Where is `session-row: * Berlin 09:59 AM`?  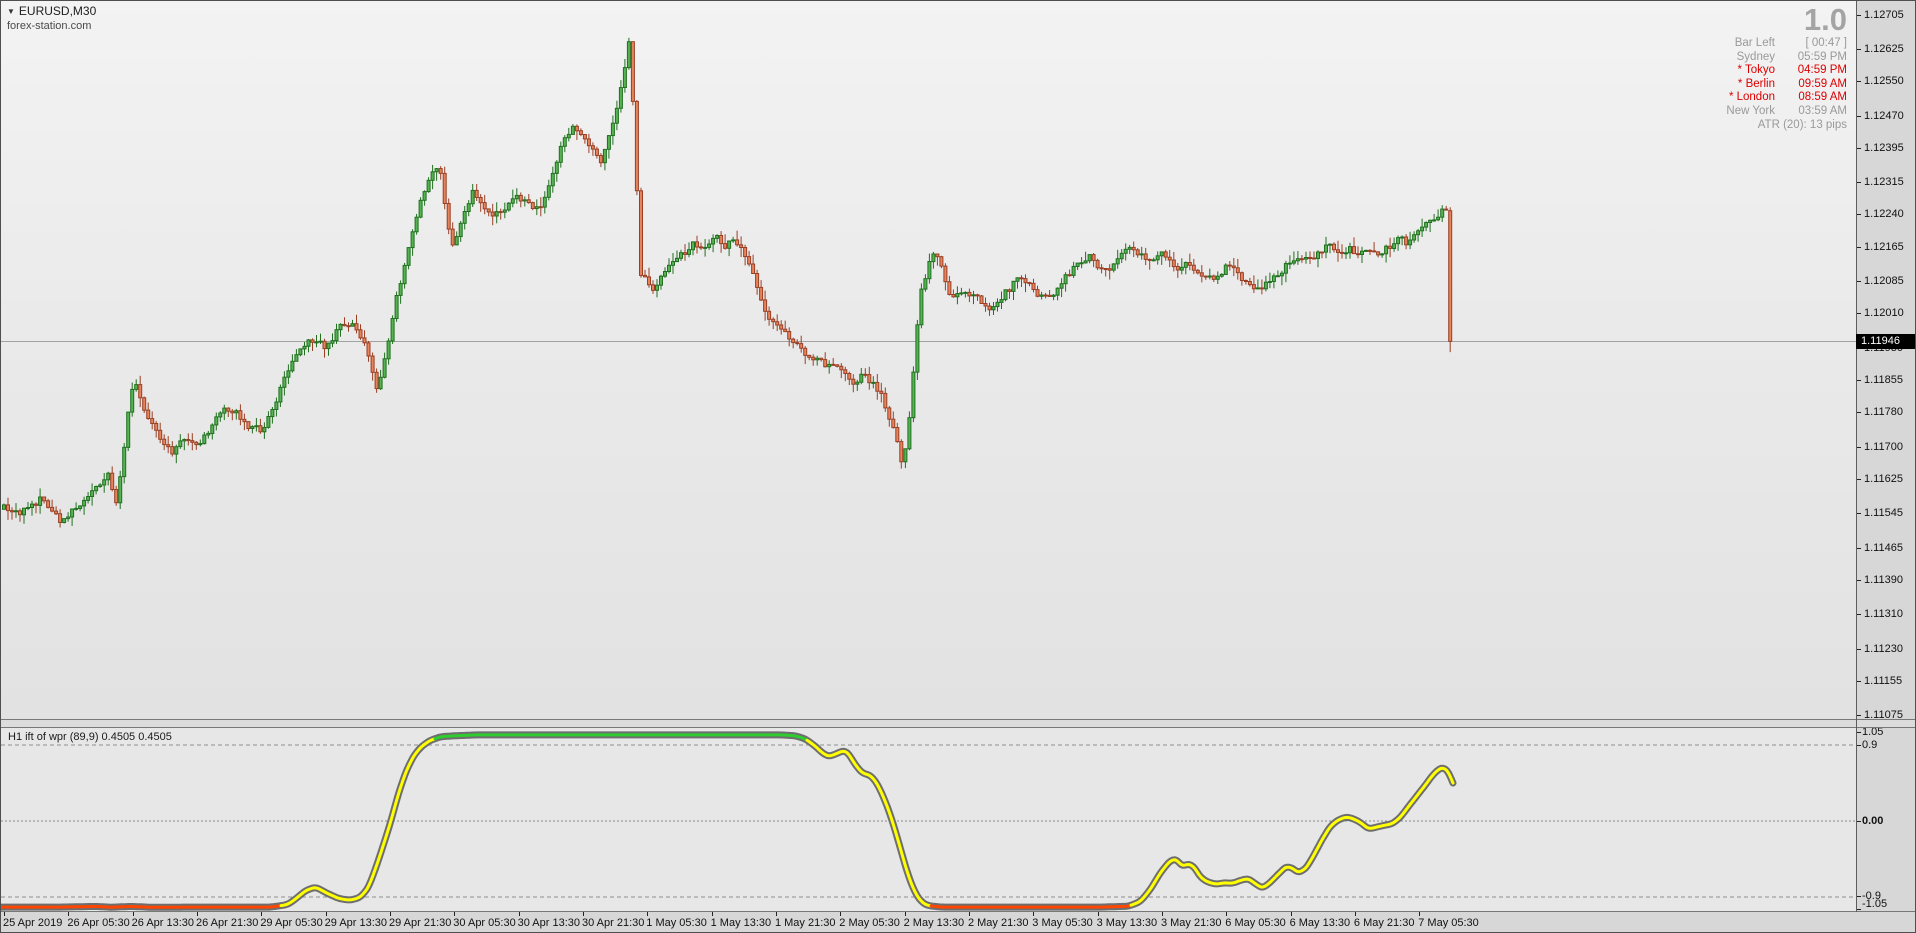 session-row: * Berlin 09:59 AM is located at coordinates (1756, 85).